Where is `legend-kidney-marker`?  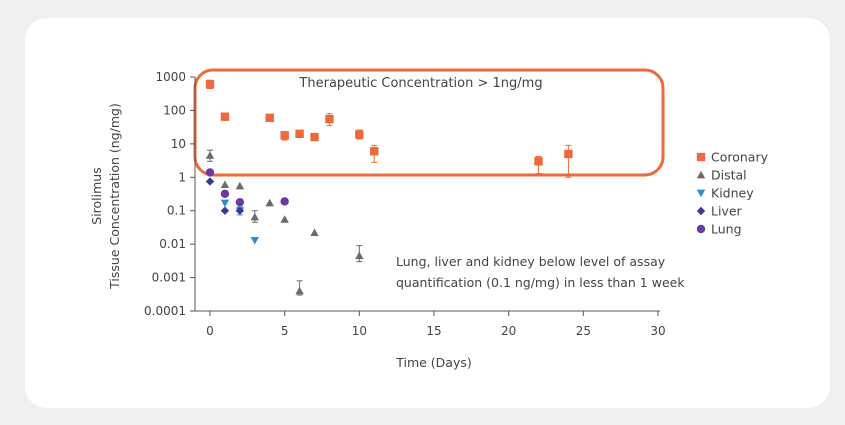 legend-kidney-marker is located at coordinates (701, 193).